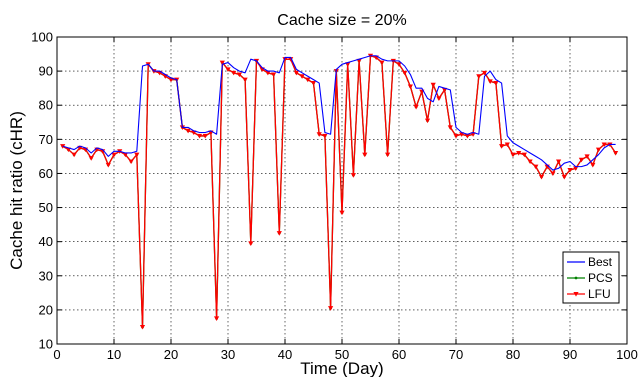 Image resolution: width=639 pixels, height=377 pixels. Describe the element at coordinates (46, 241) in the screenshot. I see `y-tick-label: 40` at that location.